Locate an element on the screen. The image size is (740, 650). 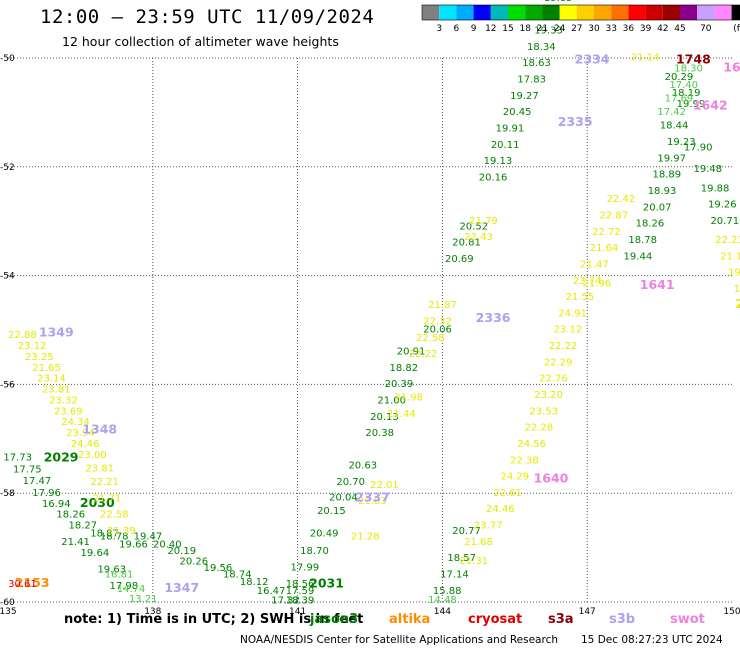
data-label: 21.79 is located at coordinates (483, 221).